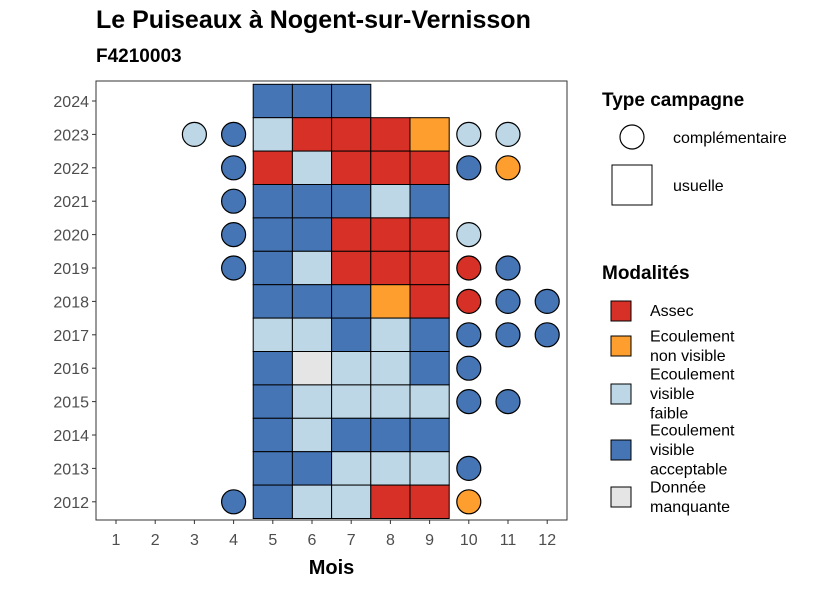 Image resolution: width=826 pixels, height=590 pixels. What do you see at coordinates (469, 540) in the screenshot?
I see `x-tick-label-10: 10` at bounding box center [469, 540].